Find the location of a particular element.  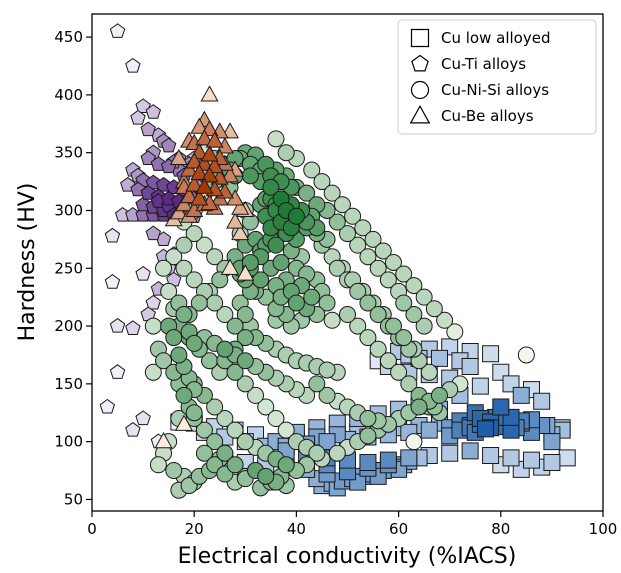

legend-label: Cu low alloyed is located at coordinates (495, 38).